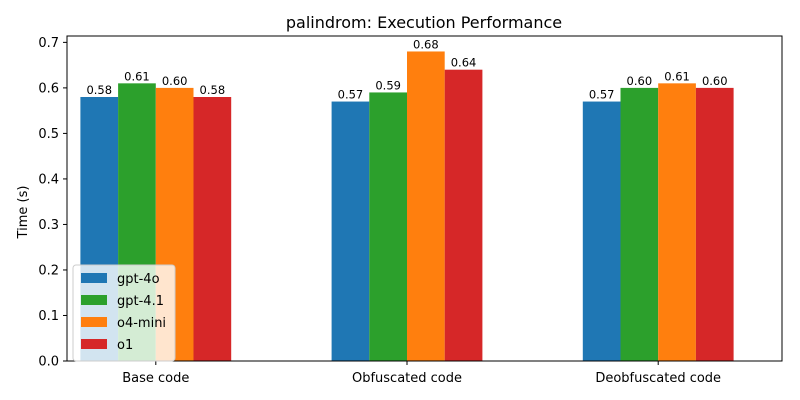 Image resolution: width=800 pixels, height=400 pixels. What do you see at coordinates (424, 22) in the screenshot?
I see `chart-title: palindrom: Execution Performance` at bounding box center [424, 22].